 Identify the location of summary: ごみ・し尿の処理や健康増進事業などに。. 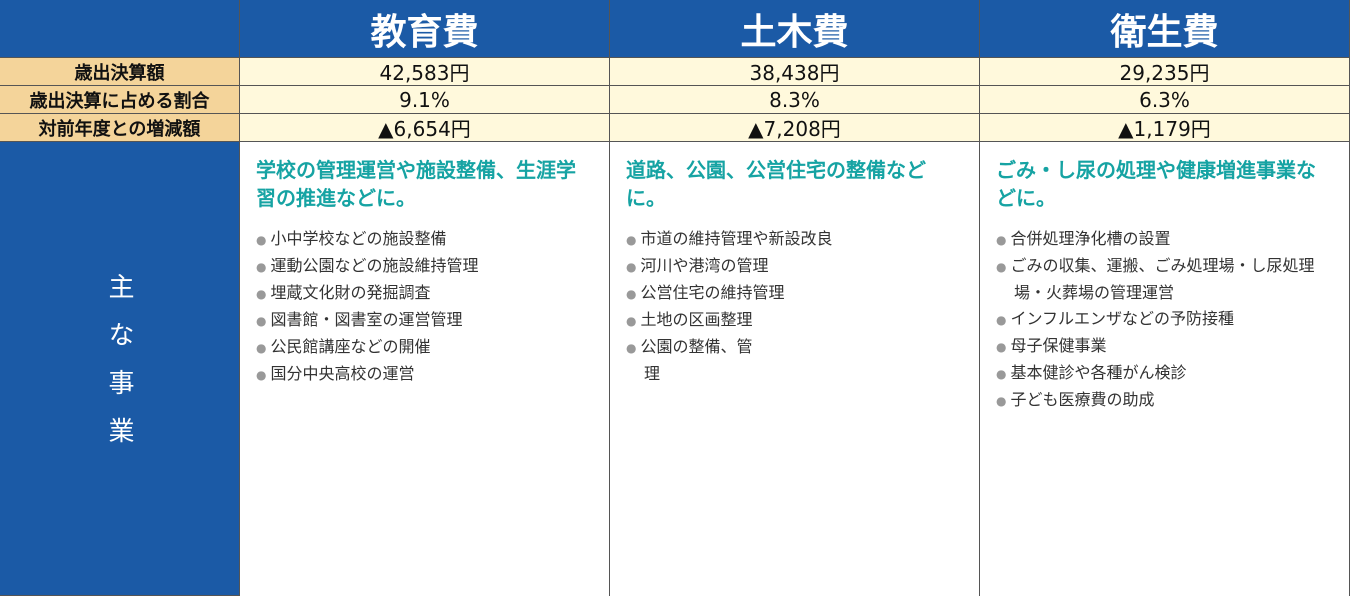
(1156, 184).